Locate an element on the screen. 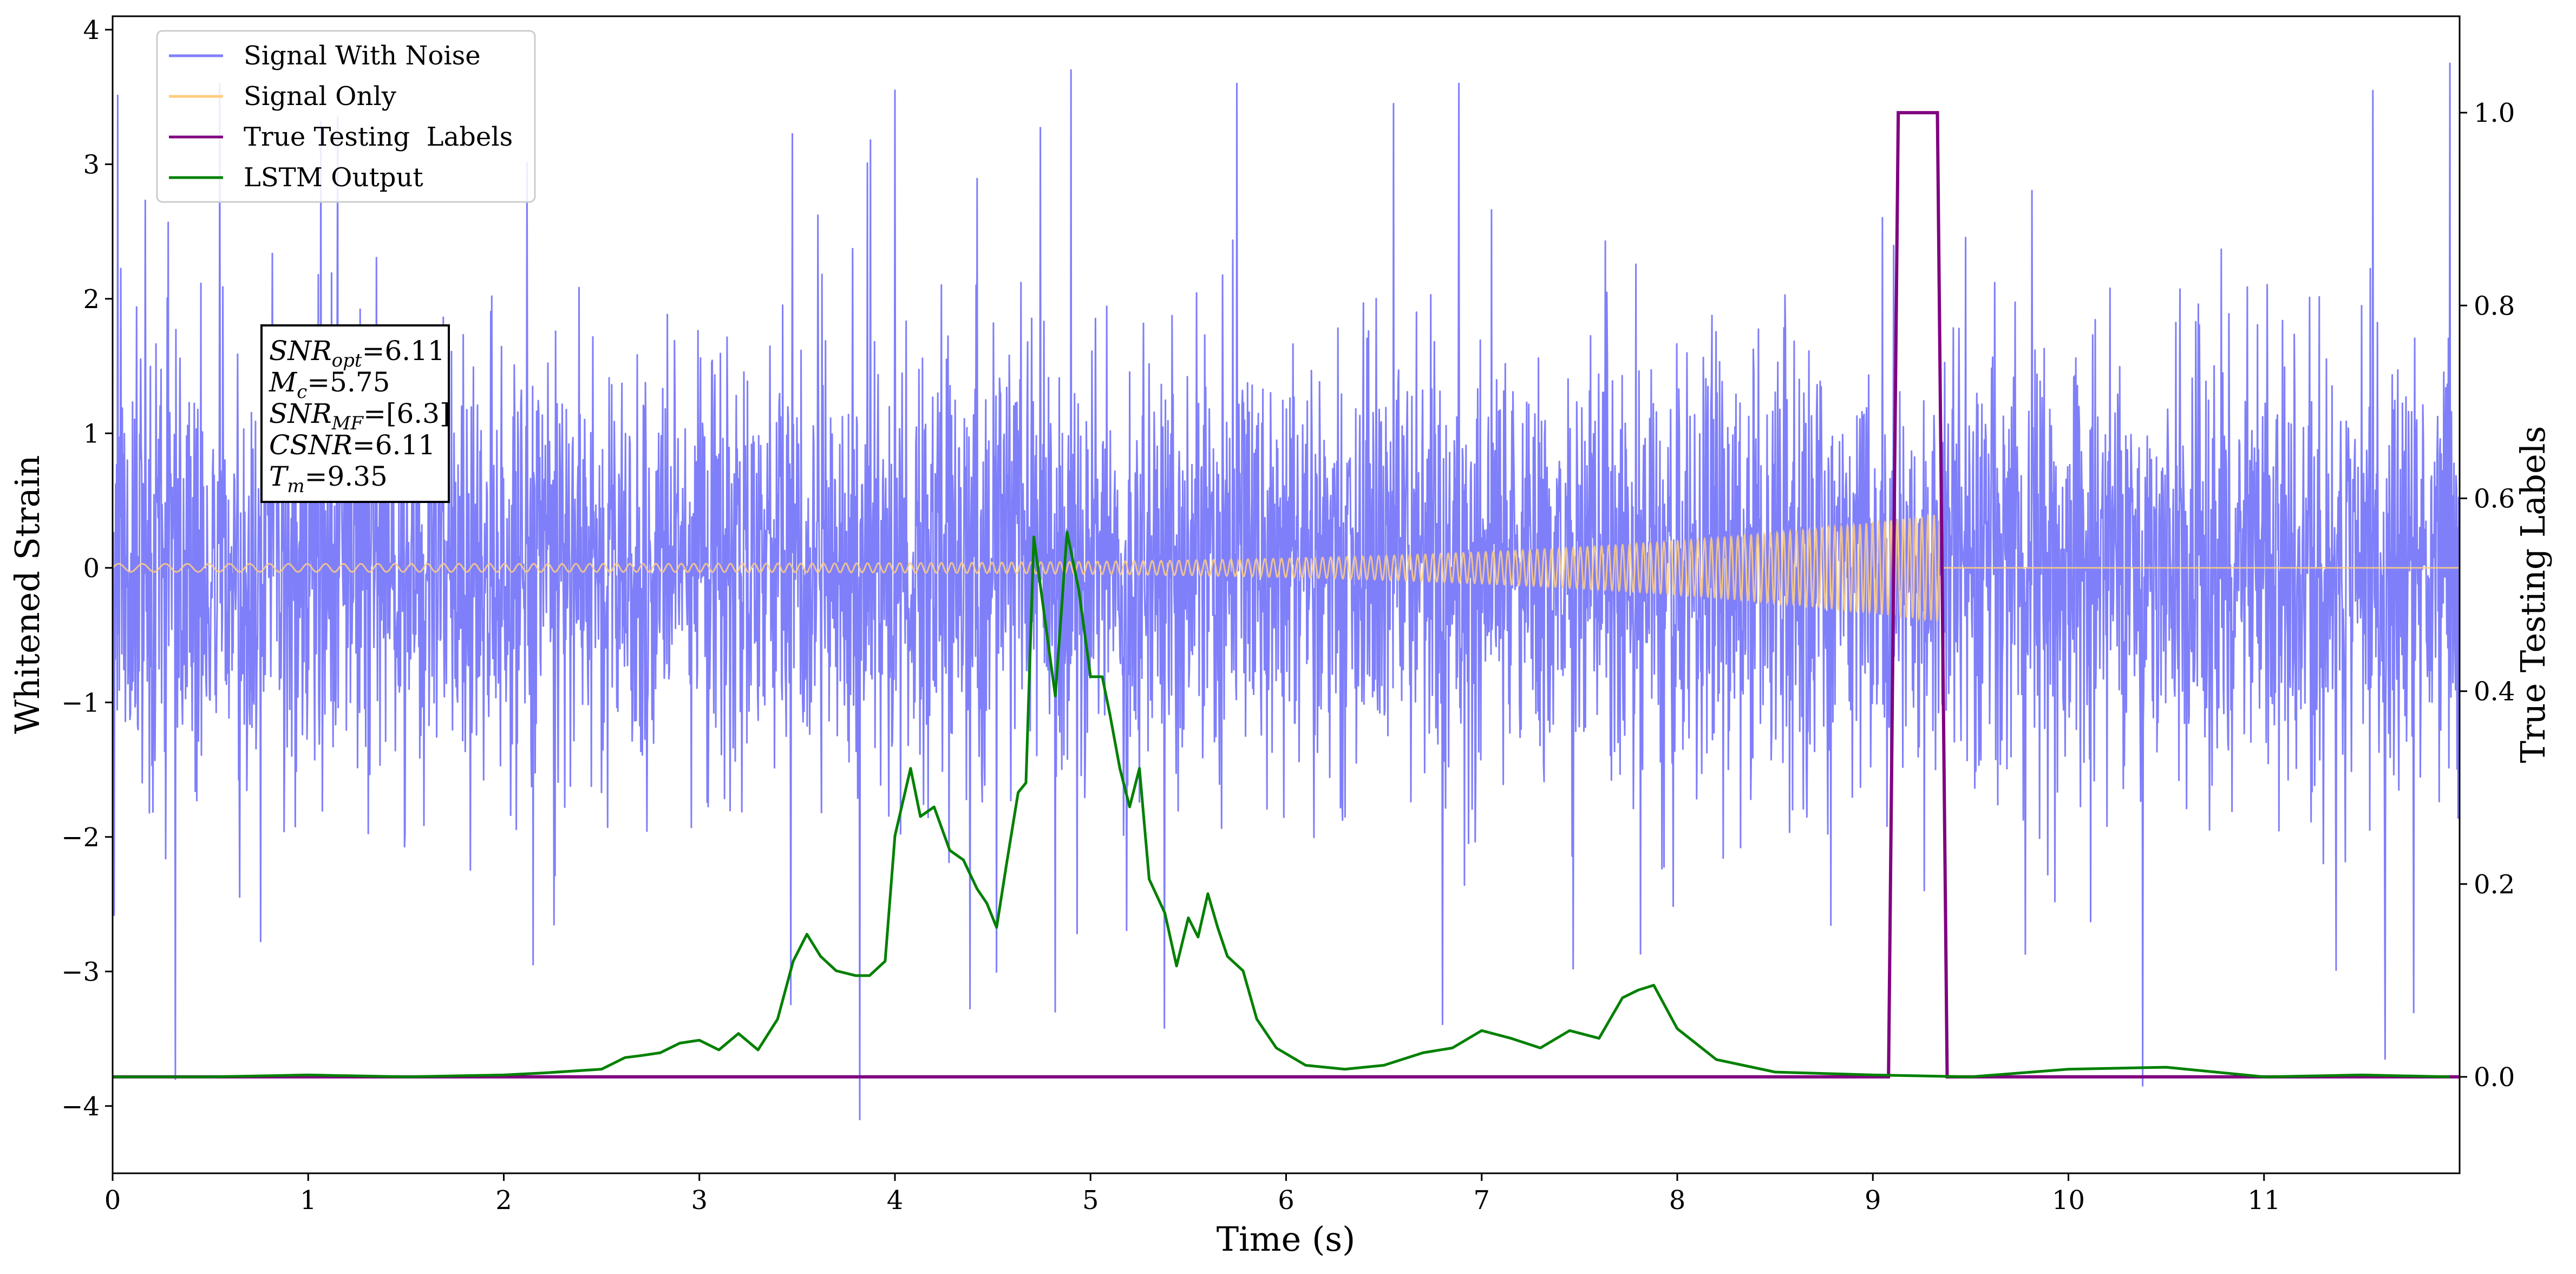 This screenshot has width=2576, height=1274. y2-tick-label: 1.0 is located at coordinates (2495, 113).